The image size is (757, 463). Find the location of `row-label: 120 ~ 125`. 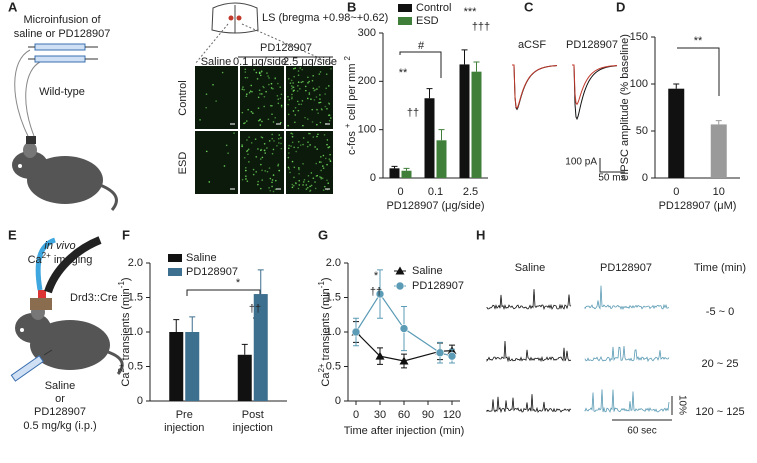

row-label: 120 ~ 125 is located at coordinates (719, 412).